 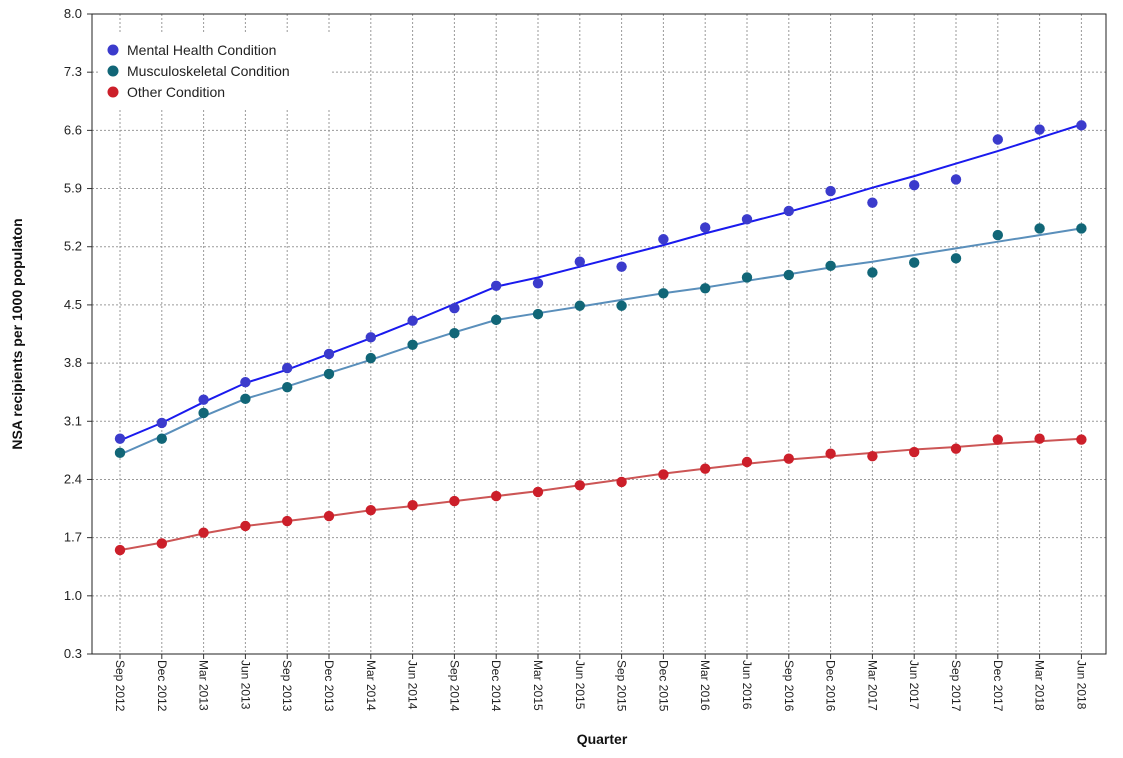 What do you see at coordinates (872, 685) in the screenshot?
I see `x-tick-label: Mar 2017` at bounding box center [872, 685].